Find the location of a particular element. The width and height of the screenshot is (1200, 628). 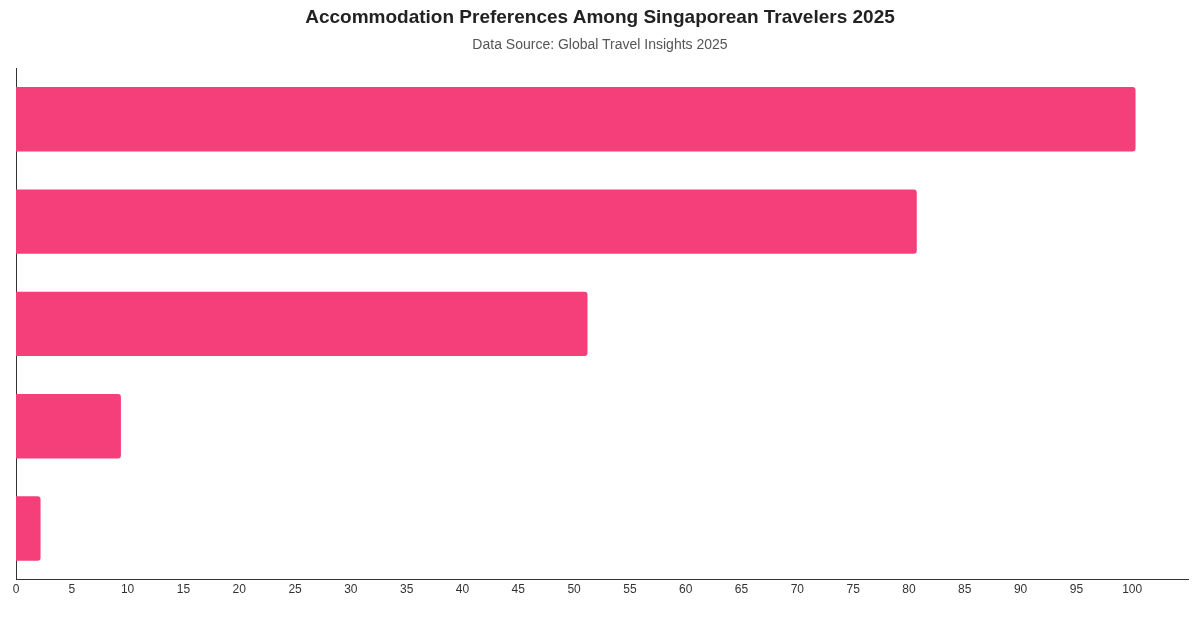

x-tick-label: 95 is located at coordinates (1076, 589).